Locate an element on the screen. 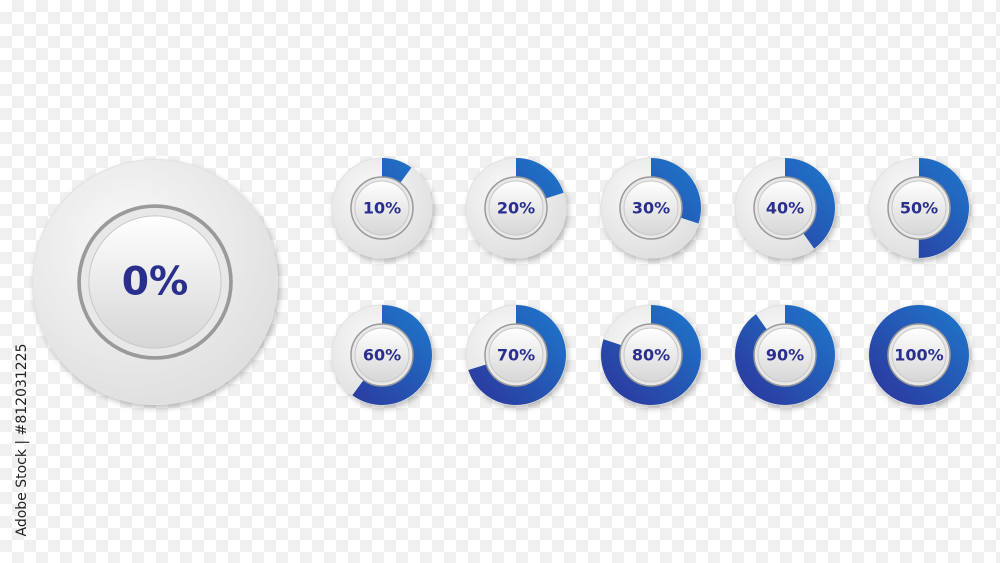  gauge-label: 20% is located at coordinates (516, 208).